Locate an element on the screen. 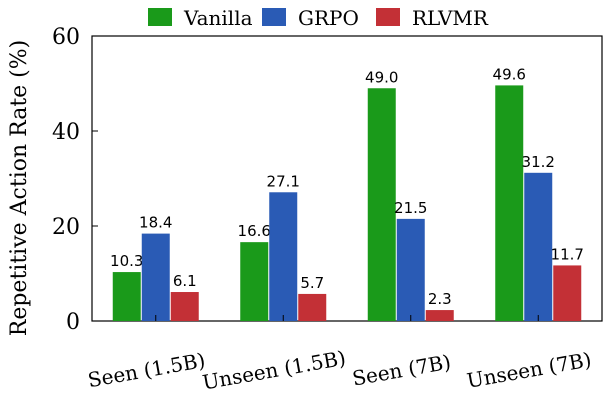  bar-value-label: 49.6 is located at coordinates (509, 74).